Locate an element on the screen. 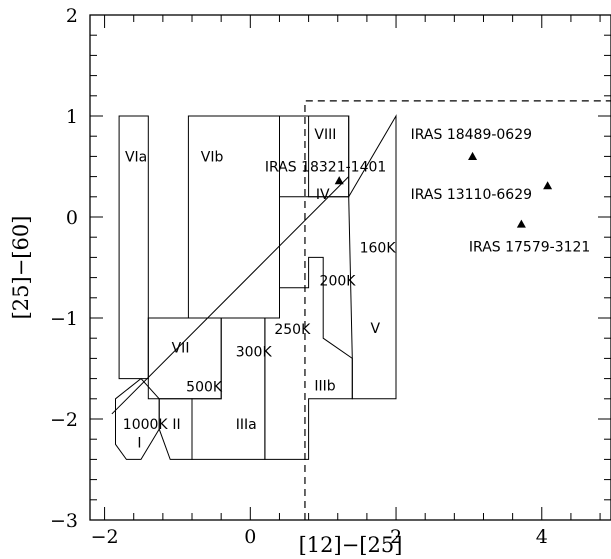 The width and height of the screenshot is (611, 559). point-label: IRAS 17579-3121 is located at coordinates (529, 247).